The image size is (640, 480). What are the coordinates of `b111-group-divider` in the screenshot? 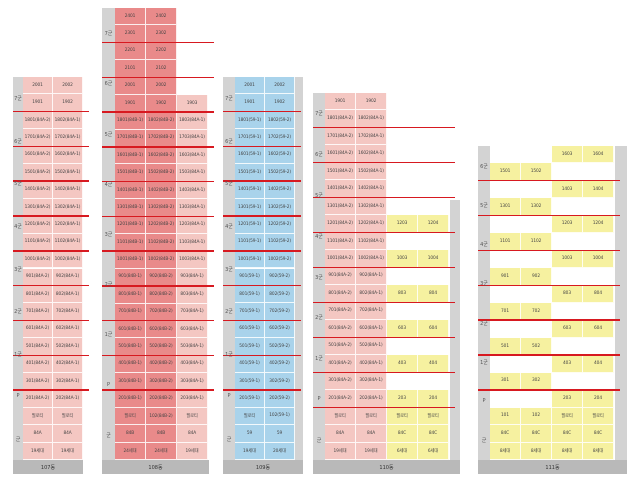 It's located at (549, 250).